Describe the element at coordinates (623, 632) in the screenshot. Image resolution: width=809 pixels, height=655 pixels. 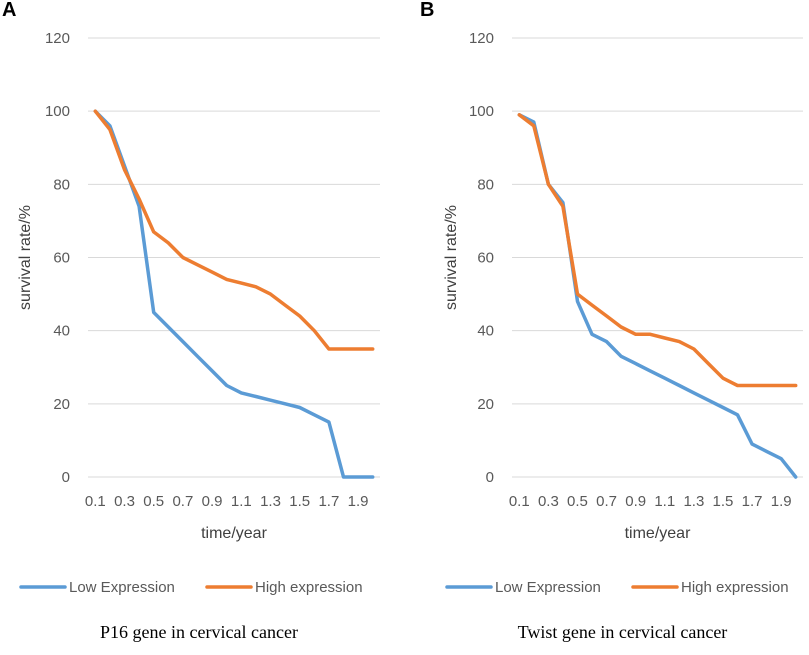
I see `panel-caption: Twist gene in cervical cancer` at that location.